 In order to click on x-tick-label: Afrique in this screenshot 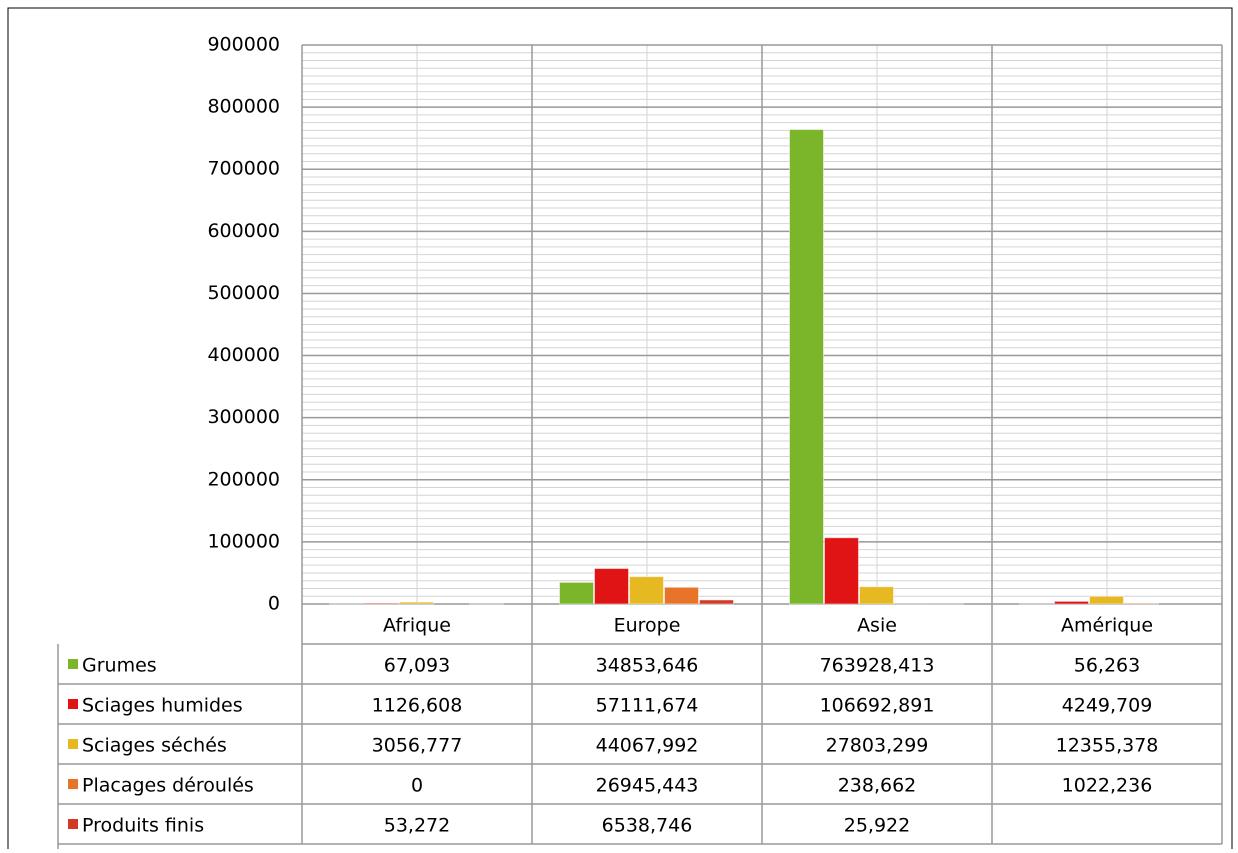, I will do `click(417, 626)`.